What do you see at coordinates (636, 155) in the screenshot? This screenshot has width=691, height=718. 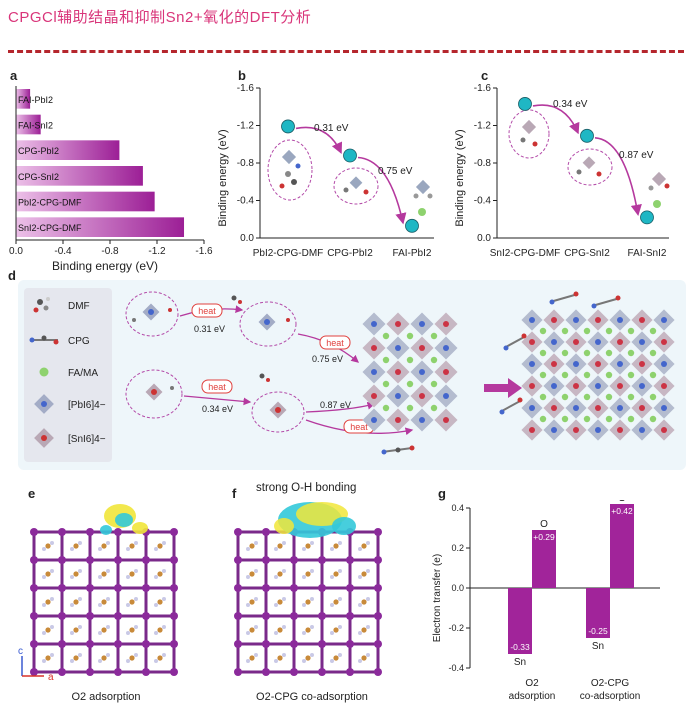 I see `panel-c-step2-label: 0.87 eV` at bounding box center [636, 155].